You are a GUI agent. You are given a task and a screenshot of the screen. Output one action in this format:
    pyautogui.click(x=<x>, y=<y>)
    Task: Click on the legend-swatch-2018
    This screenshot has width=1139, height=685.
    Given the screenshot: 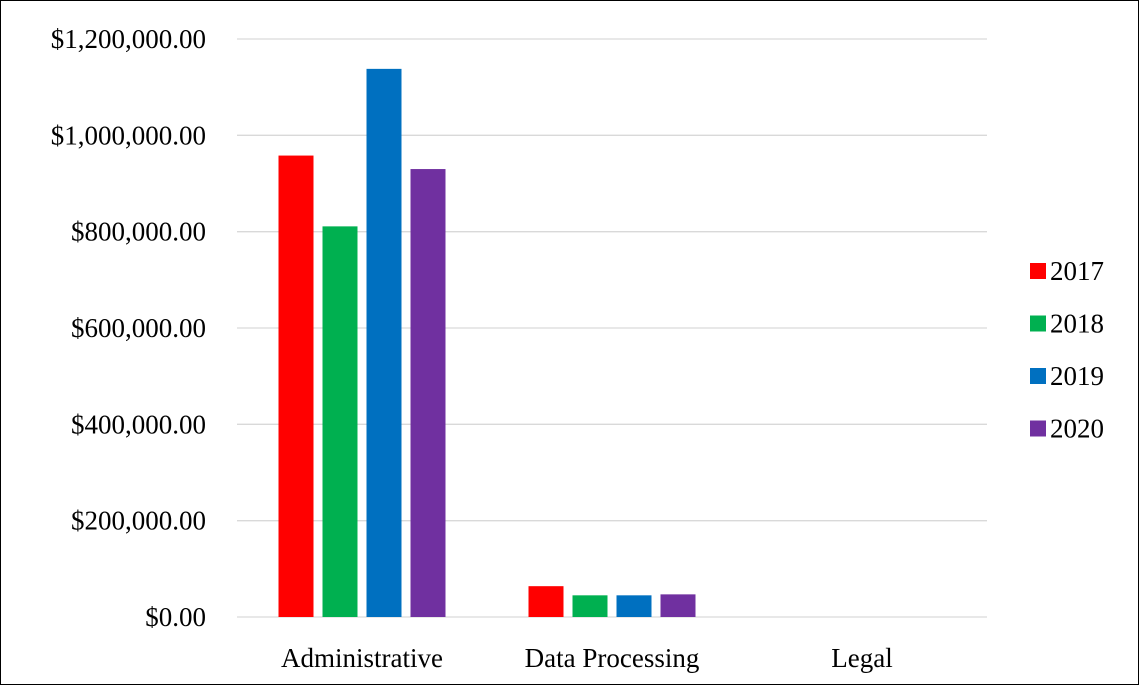 What is the action you would take?
    pyautogui.click(x=1038, y=323)
    